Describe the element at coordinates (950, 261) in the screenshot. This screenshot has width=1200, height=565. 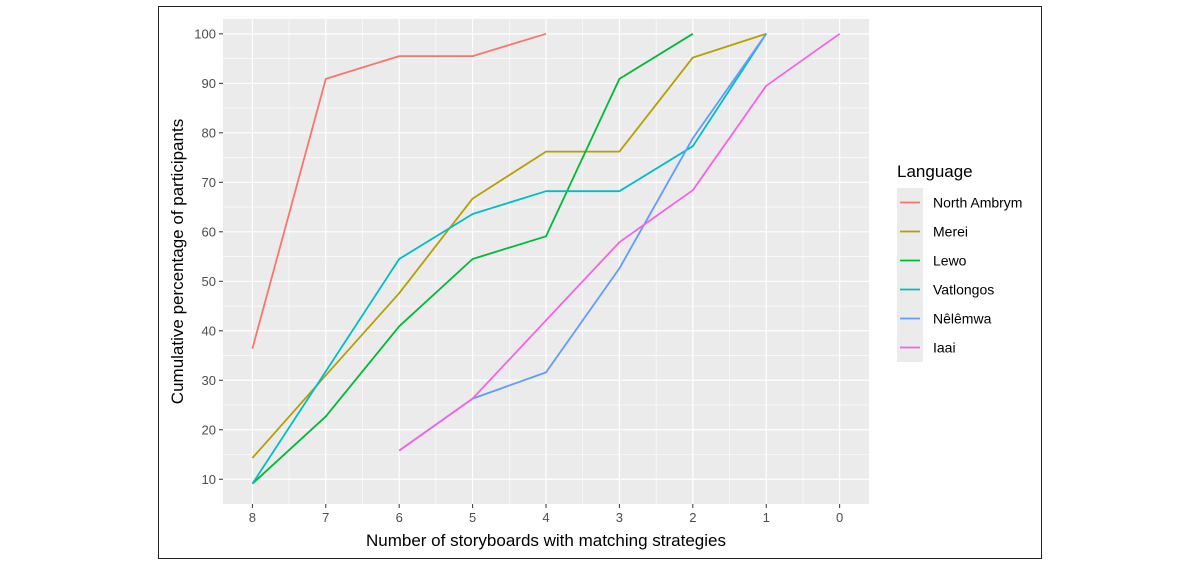
I see `legend-label: Lewo` at that location.